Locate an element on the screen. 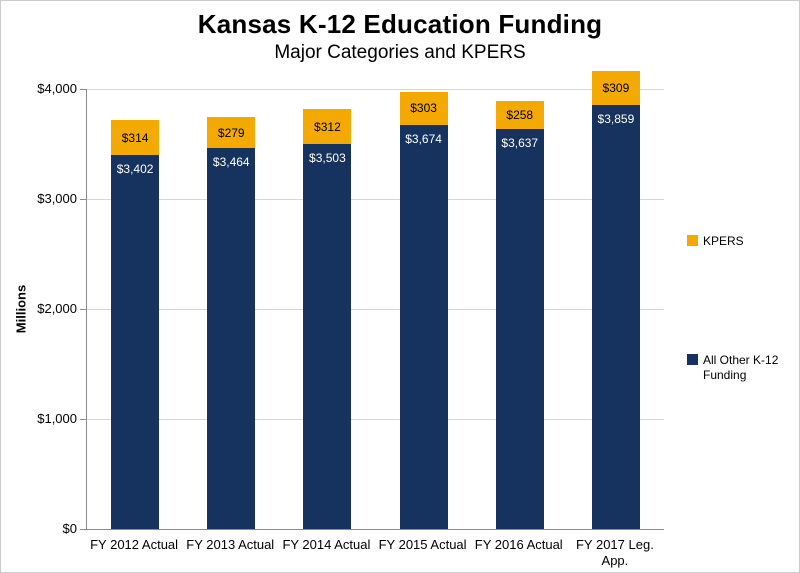 The height and width of the screenshot is (573, 800). bar-value-label-all-other-k12: $3,464 is located at coordinates (231, 161).